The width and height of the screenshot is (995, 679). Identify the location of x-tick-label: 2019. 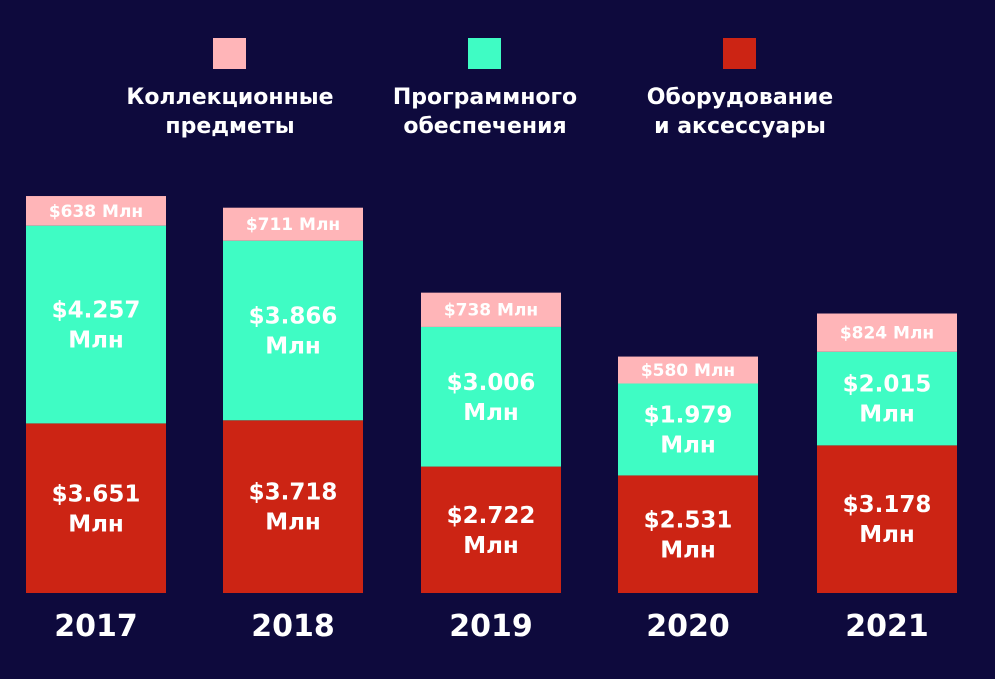
(491, 626).